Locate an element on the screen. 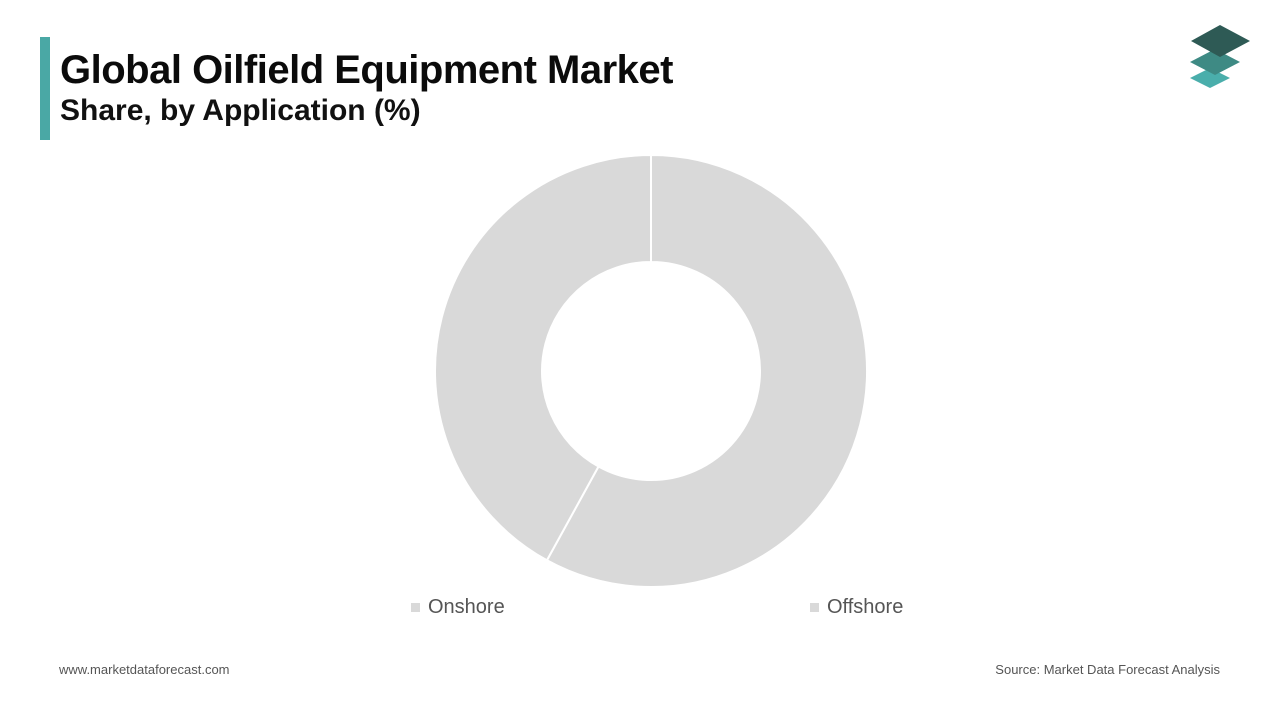 Image resolution: width=1280 pixels, height=720 pixels. page-title: Global Oilfield Equipment Market is located at coordinates (366, 70).